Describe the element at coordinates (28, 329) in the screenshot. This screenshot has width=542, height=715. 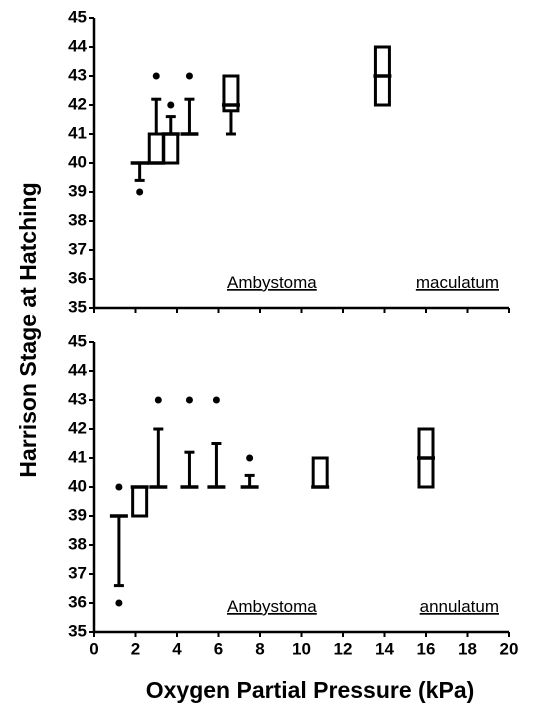
I see `y-axis-label: Harrison Stage at Hatching` at that location.